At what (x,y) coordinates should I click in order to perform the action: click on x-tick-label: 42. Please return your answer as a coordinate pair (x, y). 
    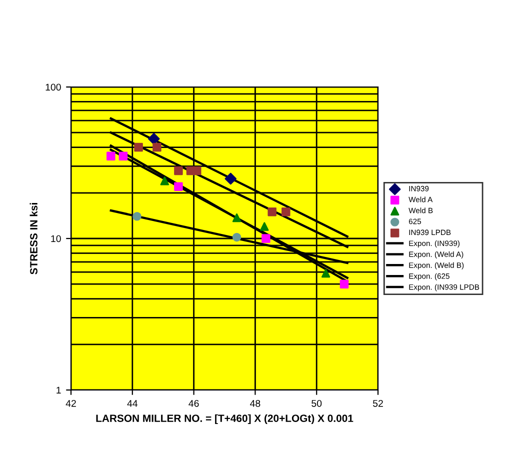
    Looking at the image, I should click on (71, 403).